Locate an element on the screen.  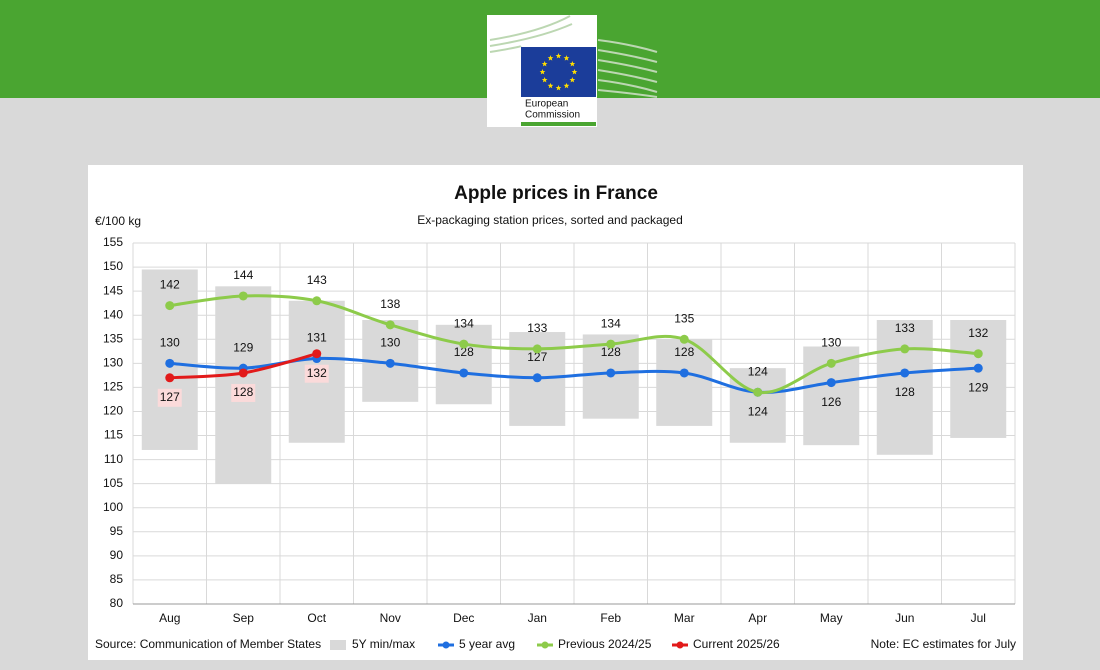
y-tick-label: 155 is located at coordinates (113, 242).